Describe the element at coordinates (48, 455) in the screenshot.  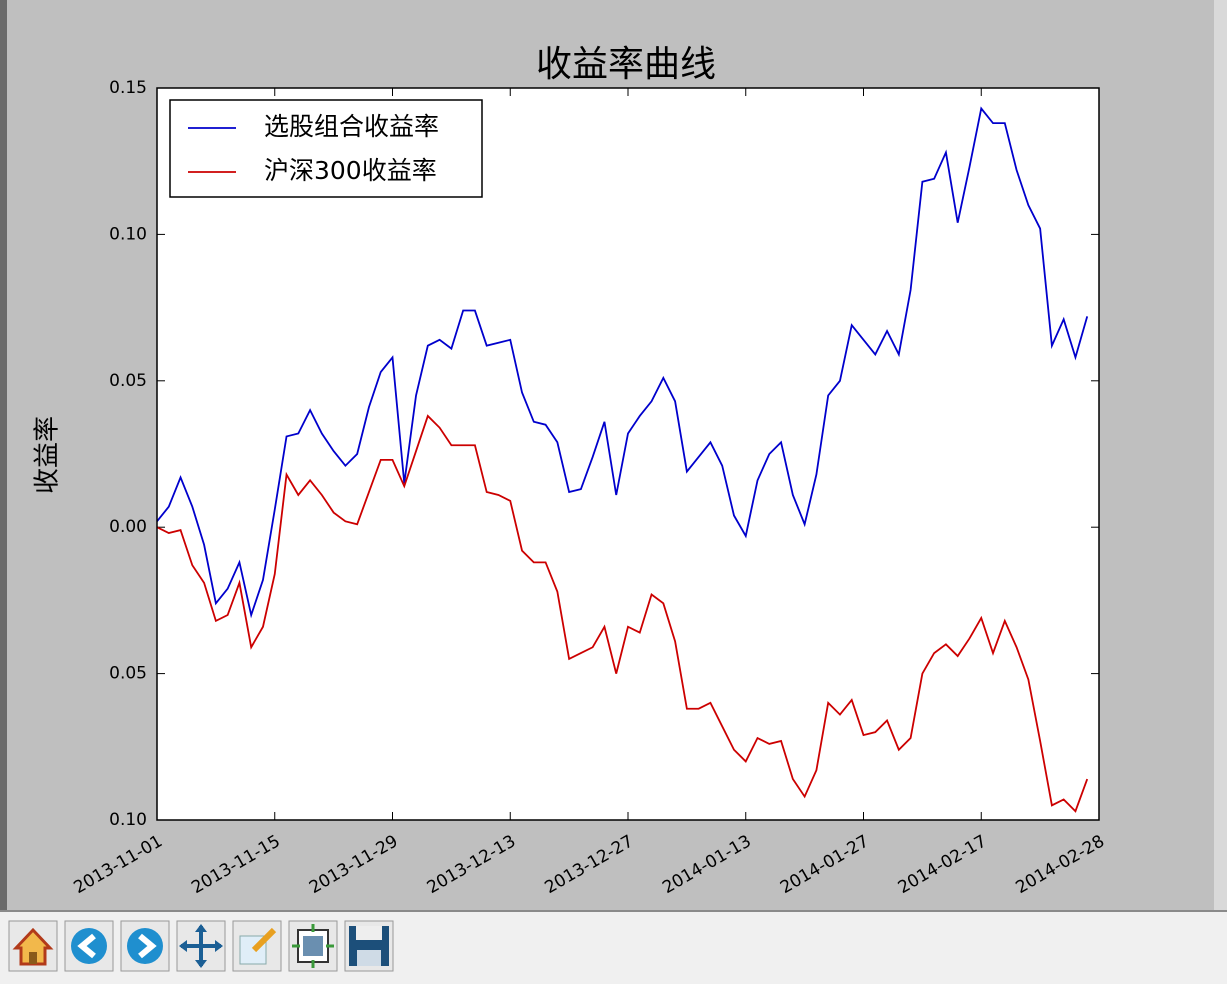
I see `y-axis-label: 收益率` at that location.